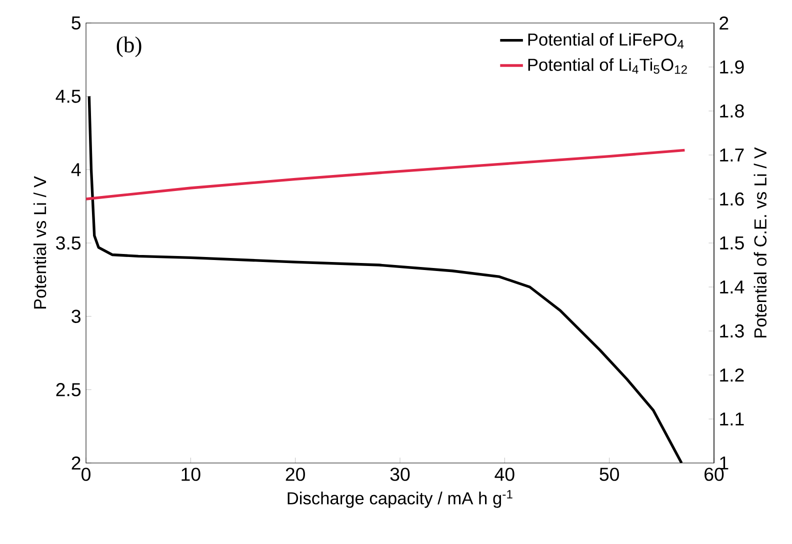  I want to click on y-tick-label: 5, so click(76, 23).